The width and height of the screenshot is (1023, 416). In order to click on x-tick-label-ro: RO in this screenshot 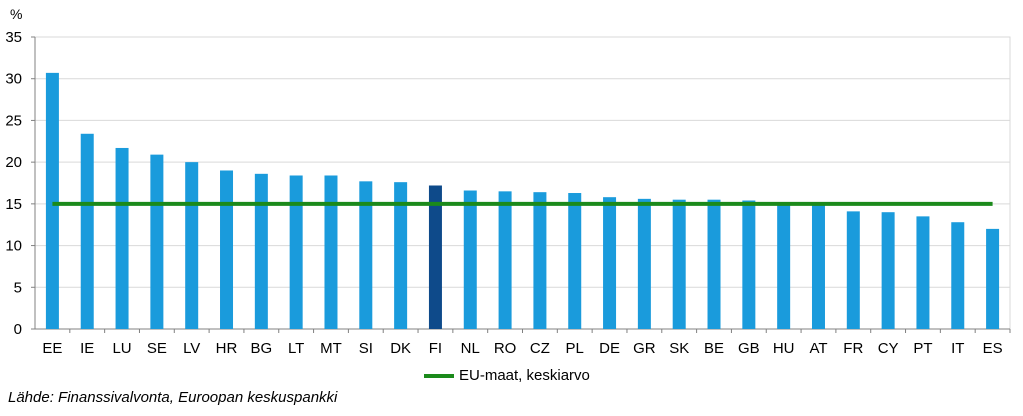, I will do `click(505, 348)`.